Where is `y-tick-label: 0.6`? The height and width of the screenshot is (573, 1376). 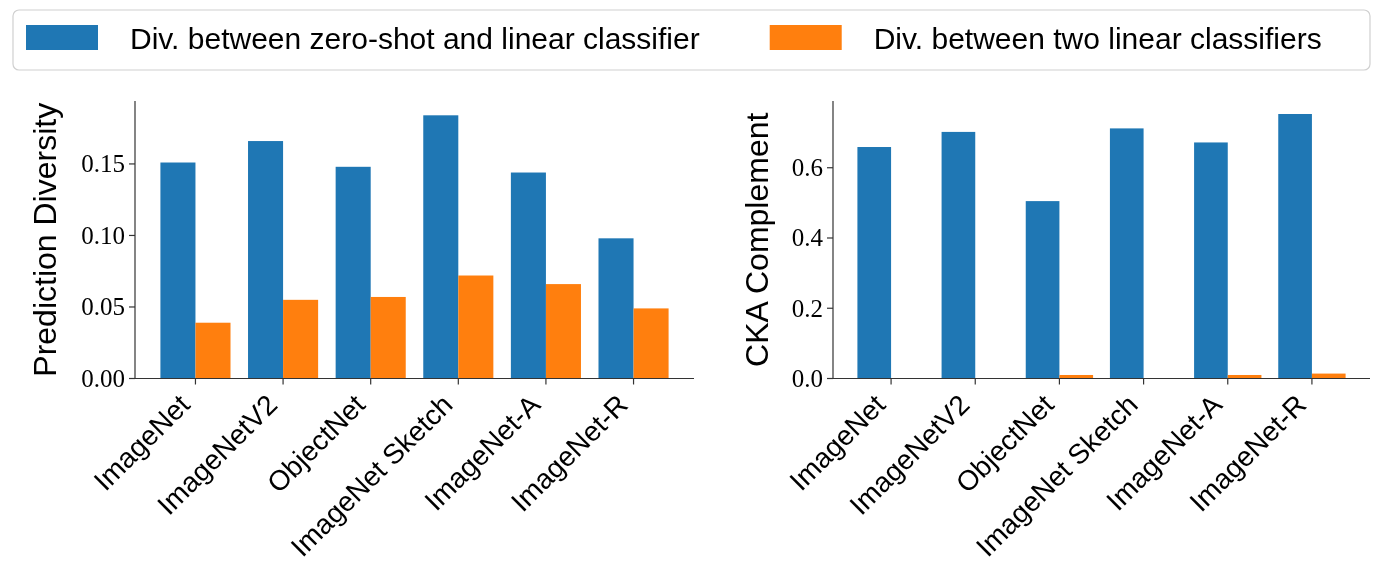 y-tick-label: 0.6 is located at coordinates (807, 168).